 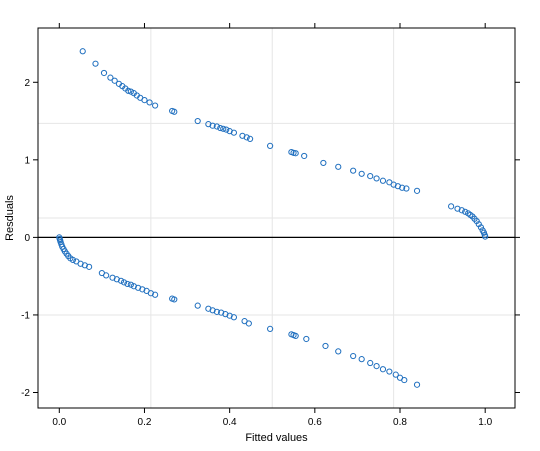 What do you see at coordinates (400, 422) in the screenshot?
I see `x-tick-label-4: 0.8` at bounding box center [400, 422].